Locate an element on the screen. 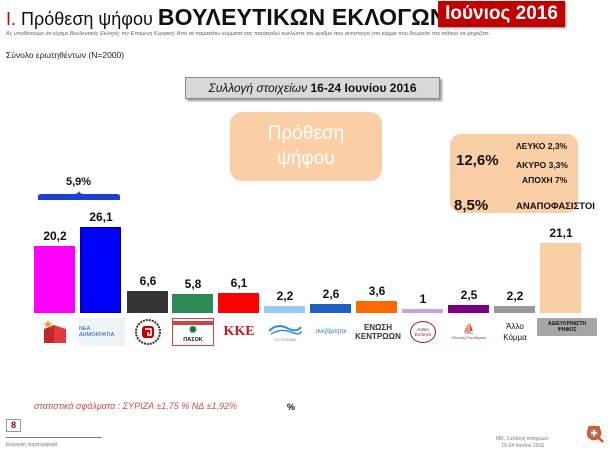 This screenshot has height=457, width=610. invalid-votes-box is located at coordinates (514, 173).